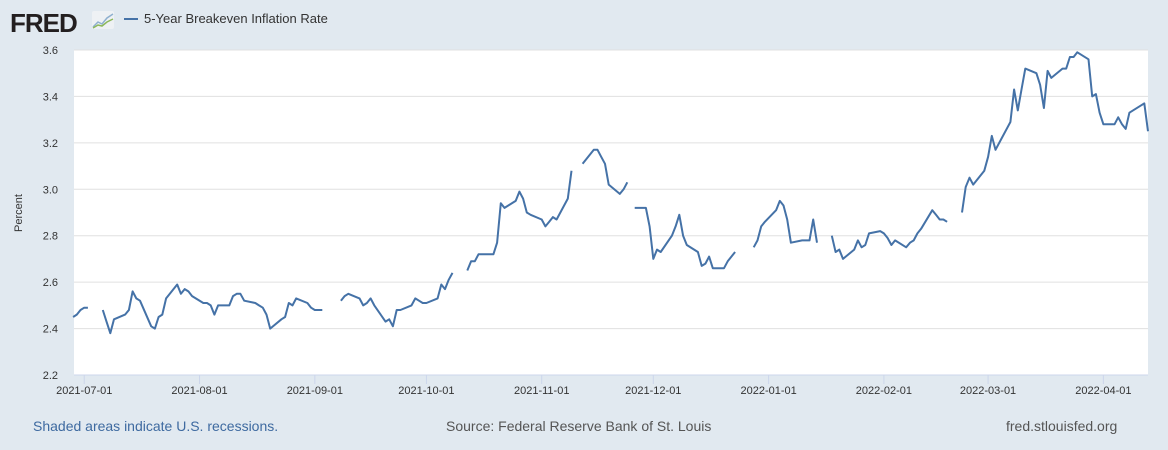 The height and width of the screenshot is (450, 1168). Describe the element at coordinates (199, 391) in the screenshot. I see `x-tick-label: 2021-08-01` at that location.